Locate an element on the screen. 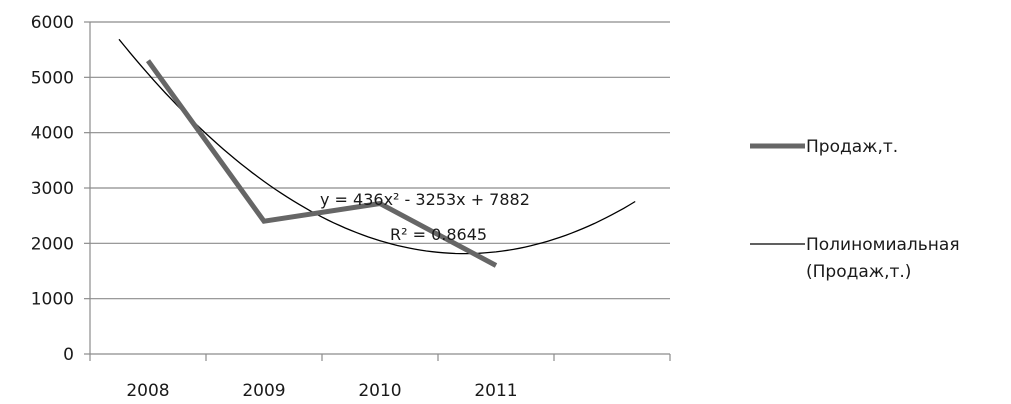  y-axis-ticks: 0 1000 2000 3000 4000 5000 6000 is located at coordinates (60, 189).